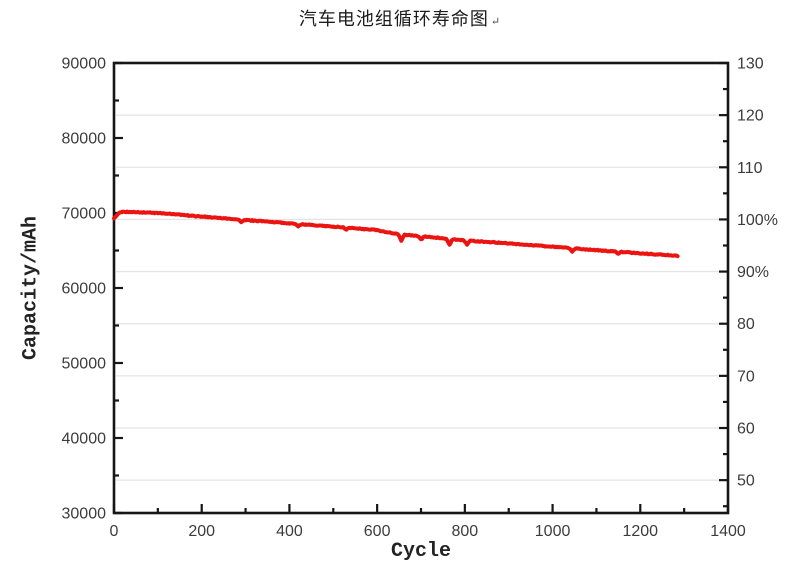 Image resolution: width=800 pixels, height=580 pixels. I want to click on y-left-tick-label: 50000, so click(84, 364).